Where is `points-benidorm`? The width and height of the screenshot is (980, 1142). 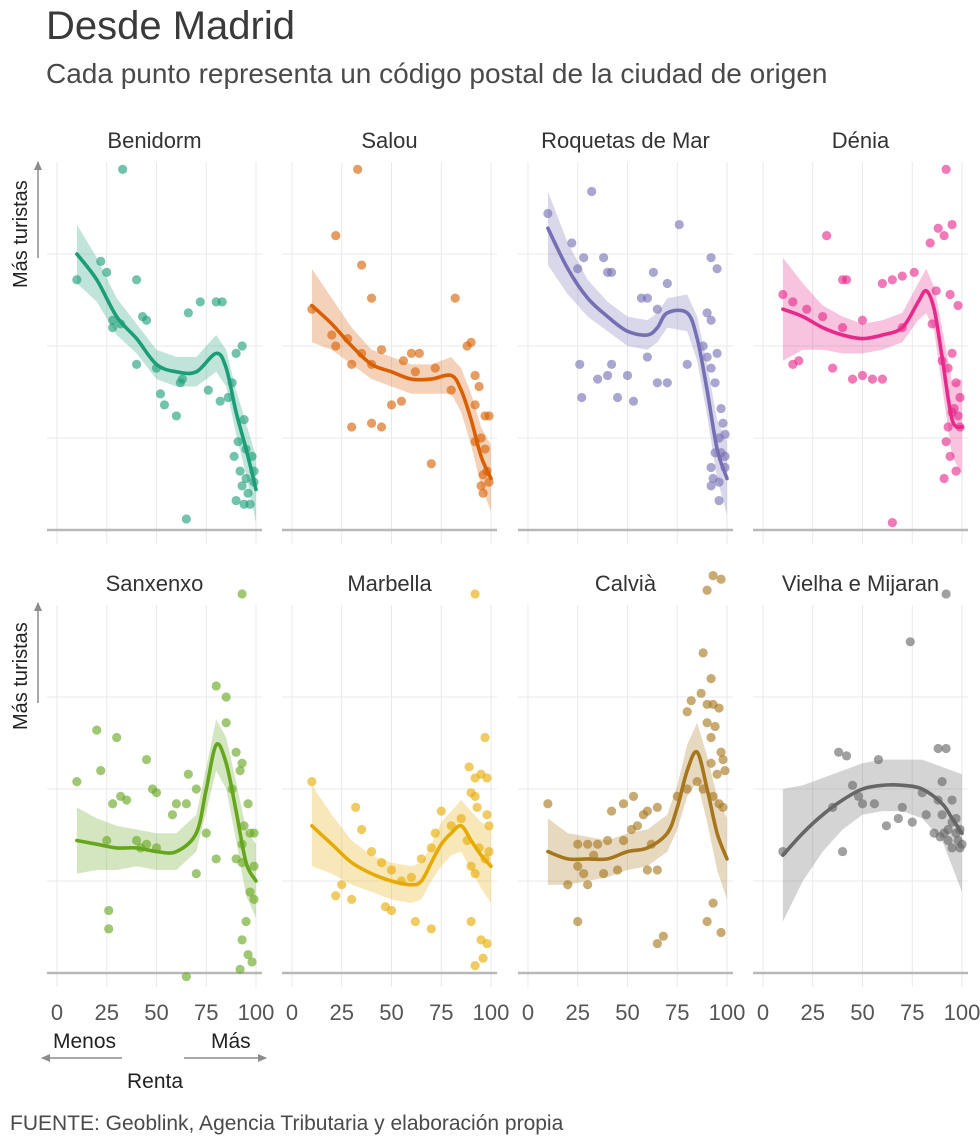 points-benidorm is located at coordinates (165, 344).